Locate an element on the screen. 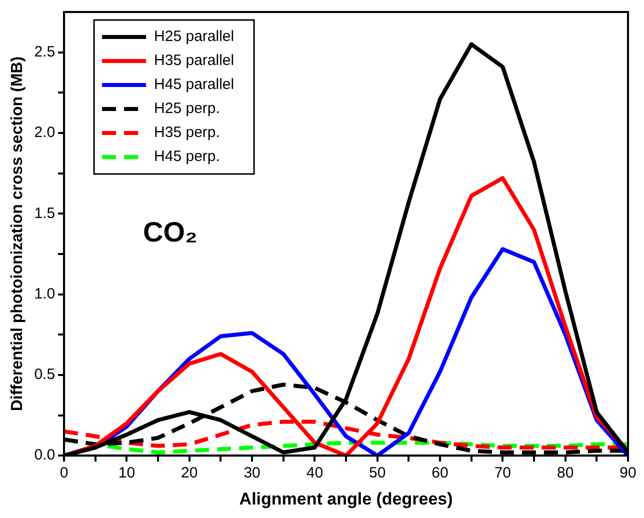  annotation: CO₂ is located at coordinates (170, 232).